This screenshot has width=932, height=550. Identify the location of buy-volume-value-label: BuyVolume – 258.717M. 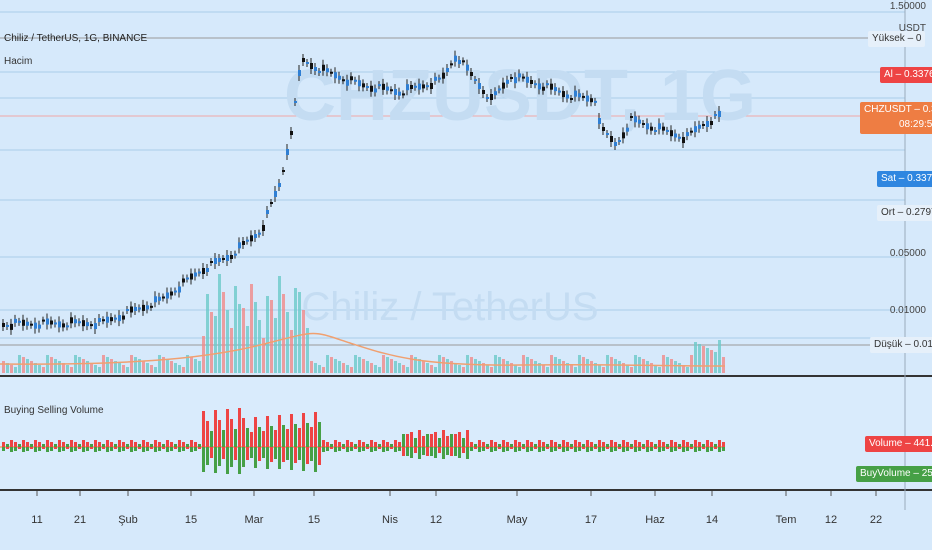
(894, 474).